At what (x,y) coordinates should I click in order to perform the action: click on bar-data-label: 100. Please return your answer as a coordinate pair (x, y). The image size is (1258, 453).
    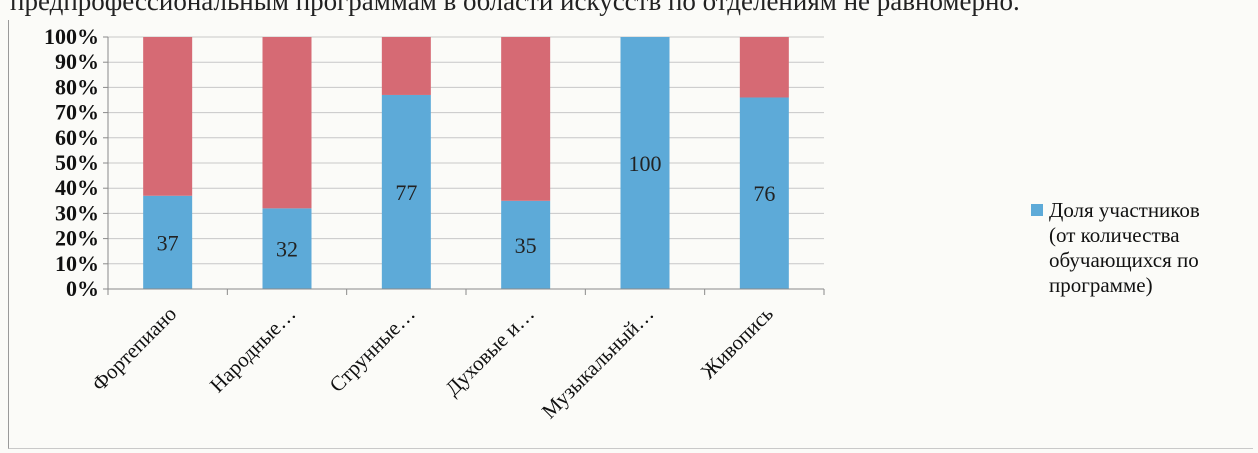
    Looking at the image, I should click on (645, 163).